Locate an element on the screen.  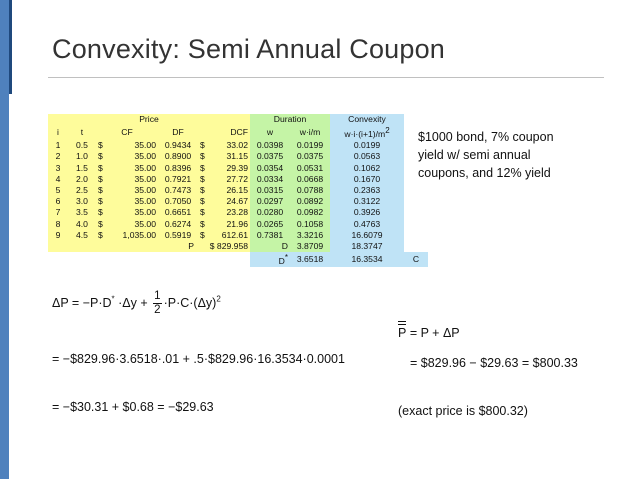
col-header-dcf: DCF is located at coordinates (224, 133).